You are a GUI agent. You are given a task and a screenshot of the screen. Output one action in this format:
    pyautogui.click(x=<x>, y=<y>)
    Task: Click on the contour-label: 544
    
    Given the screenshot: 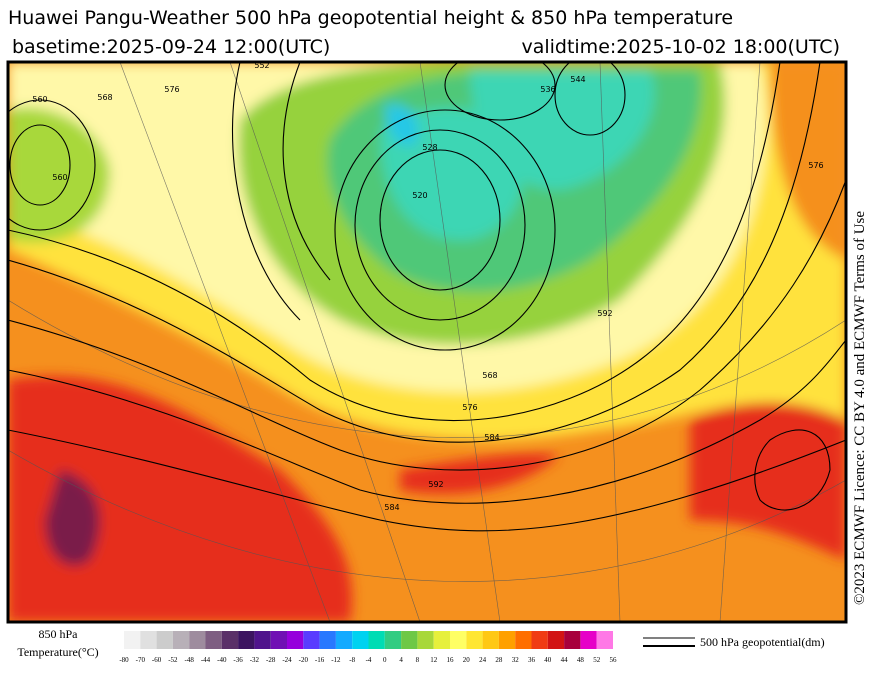 What is the action you would take?
    pyautogui.click(x=577, y=79)
    